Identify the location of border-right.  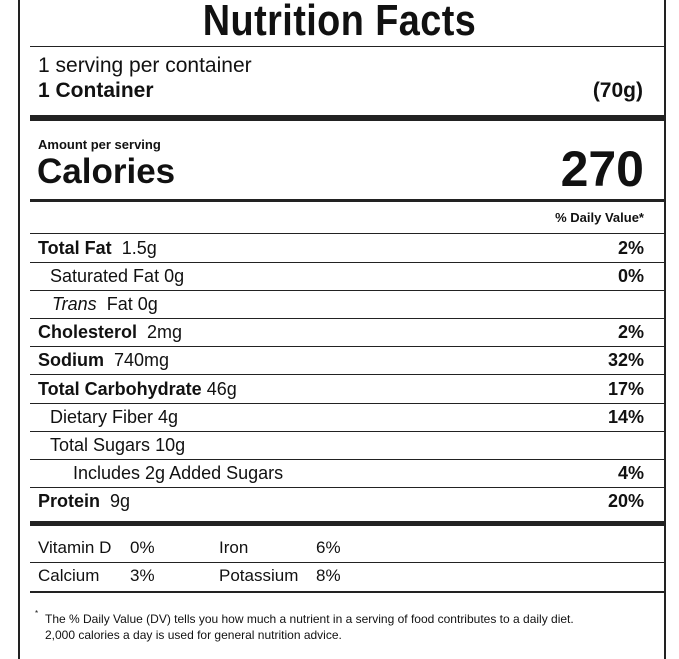
(665, 329).